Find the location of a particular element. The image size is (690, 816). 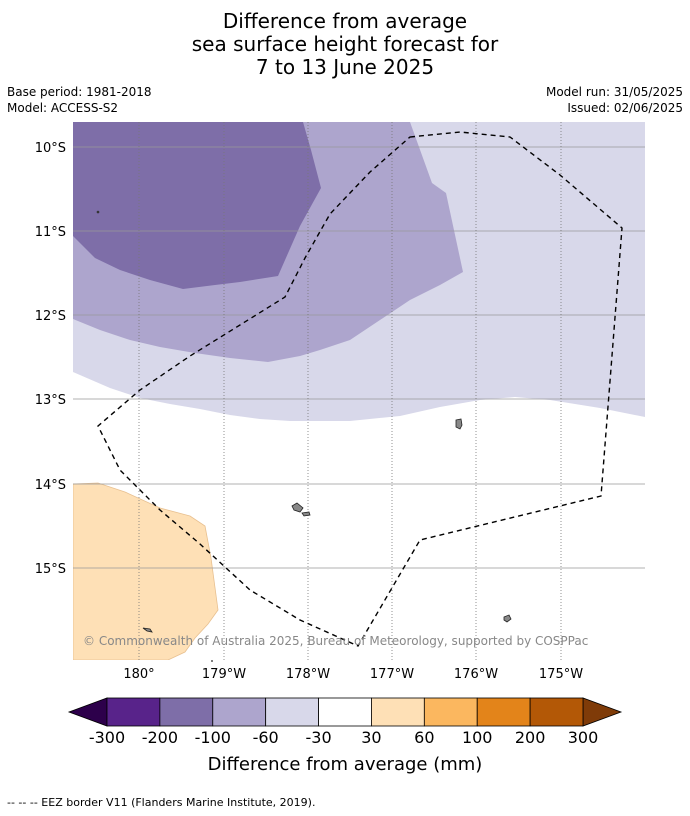

title-line-1: Difference from average is located at coordinates (345, 21).